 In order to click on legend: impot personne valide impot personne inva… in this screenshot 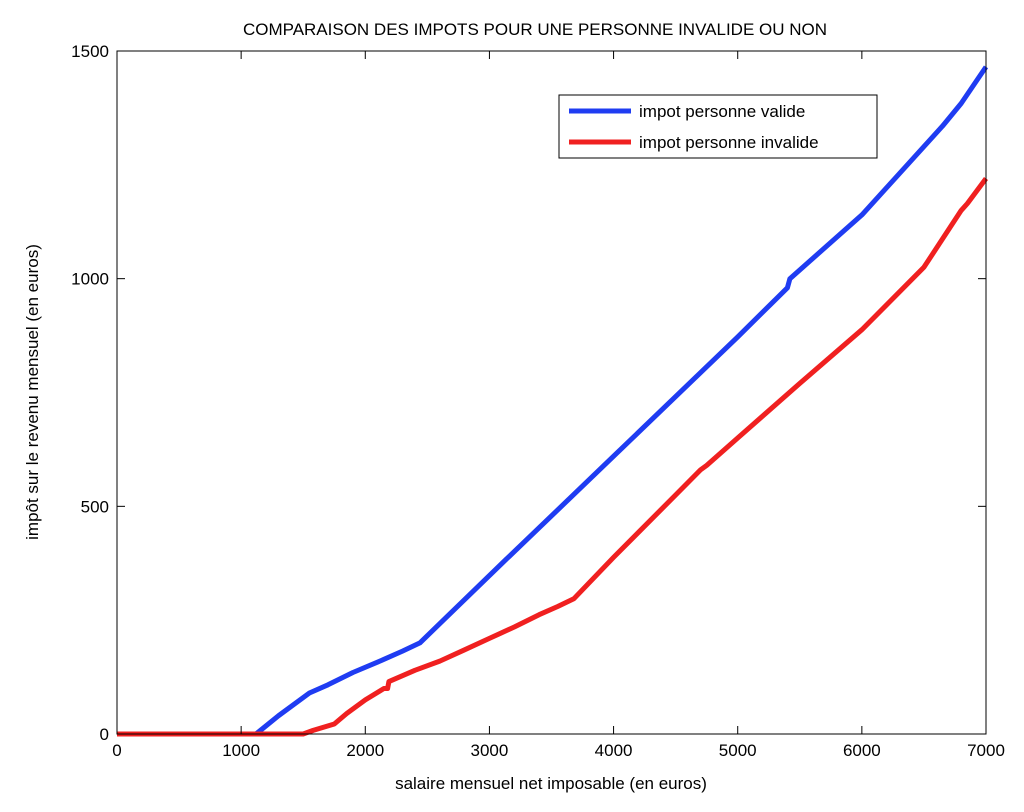, I will do `click(718, 126)`.